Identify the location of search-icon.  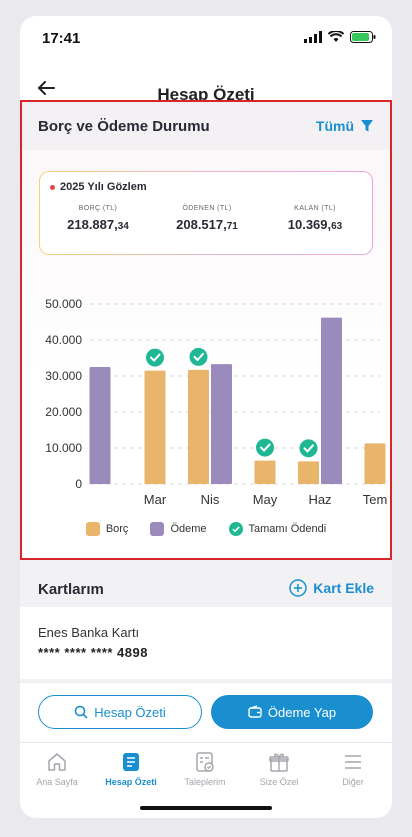
(81, 712).